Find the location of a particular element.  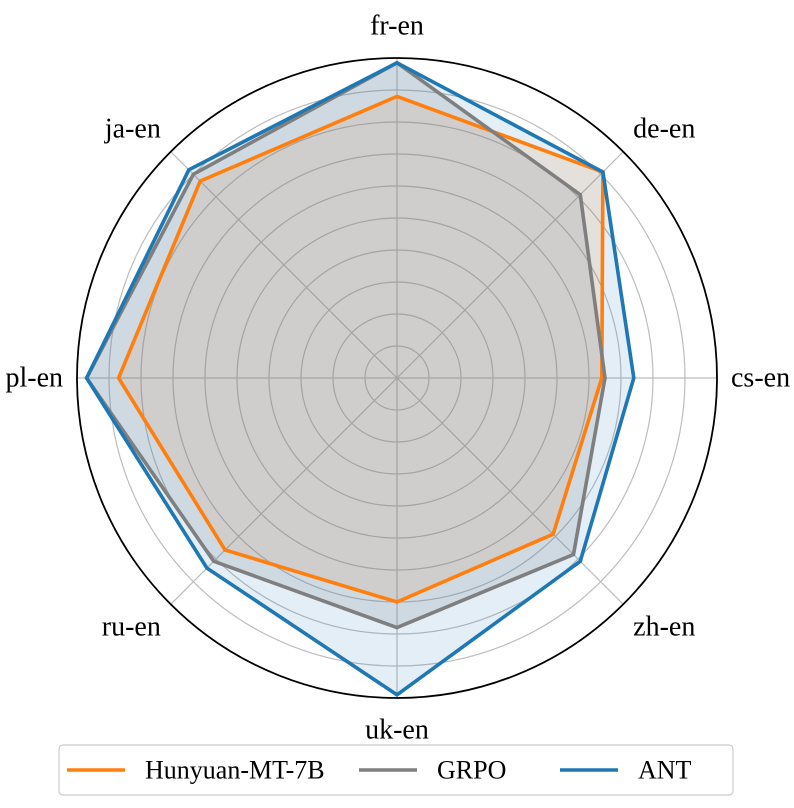

axis-label-pl-en: pl-en is located at coordinates (34, 378).